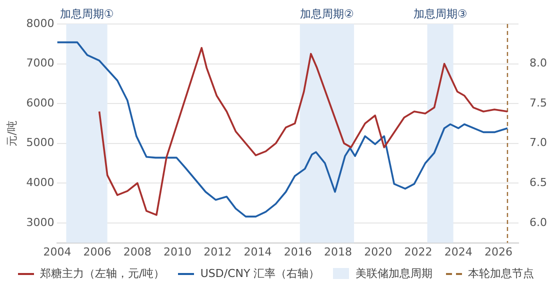  Describe the element at coordinates (338, 251) in the screenshot. I see `x-tick-label: 2018` at that location.